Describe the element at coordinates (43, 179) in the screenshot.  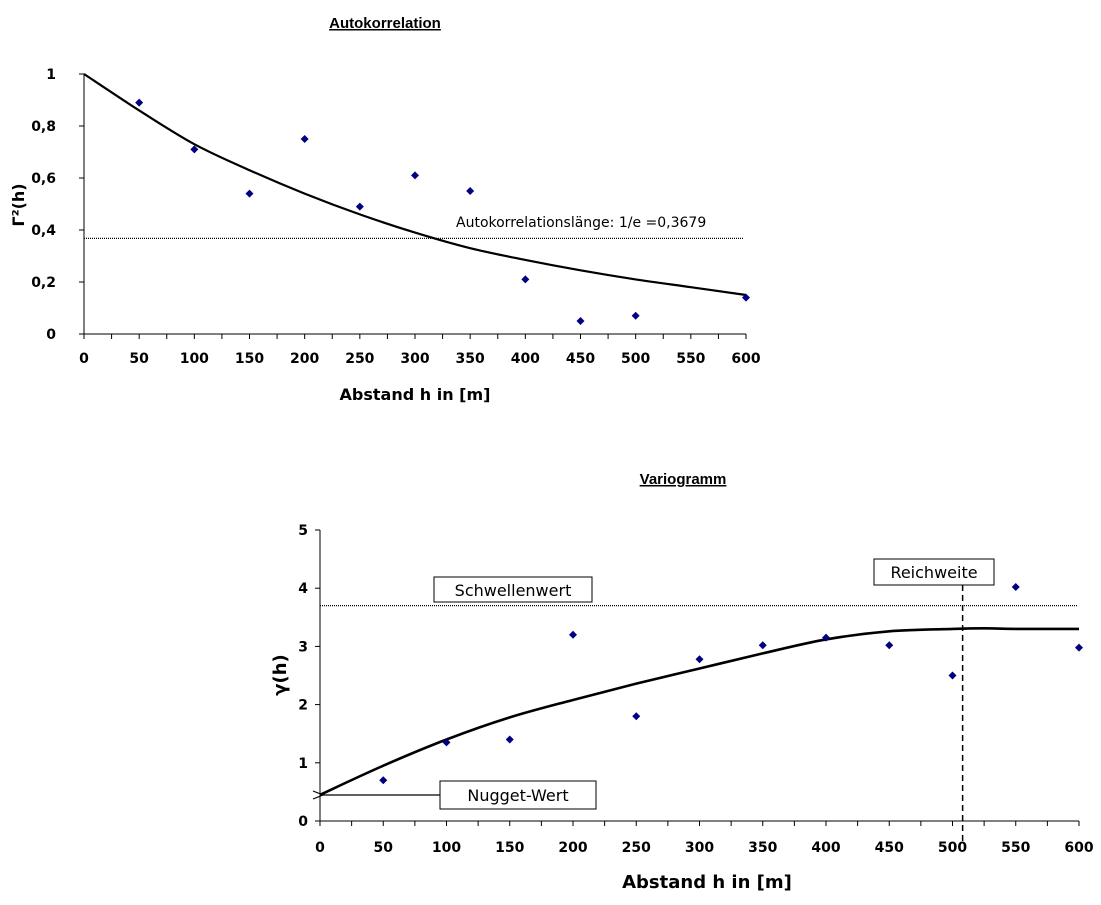
I see `chart1-y-tick-label: 0,6` at that location.